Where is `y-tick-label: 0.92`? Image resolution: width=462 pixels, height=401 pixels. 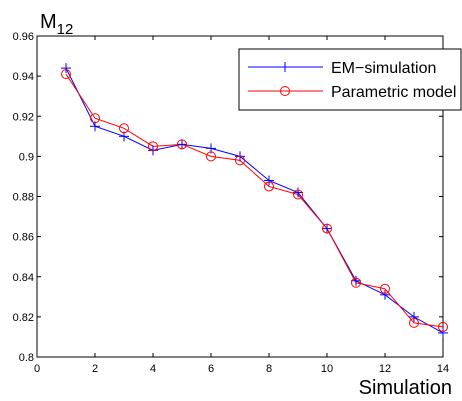 y-tick-label: 0.92 is located at coordinates (23, 117).